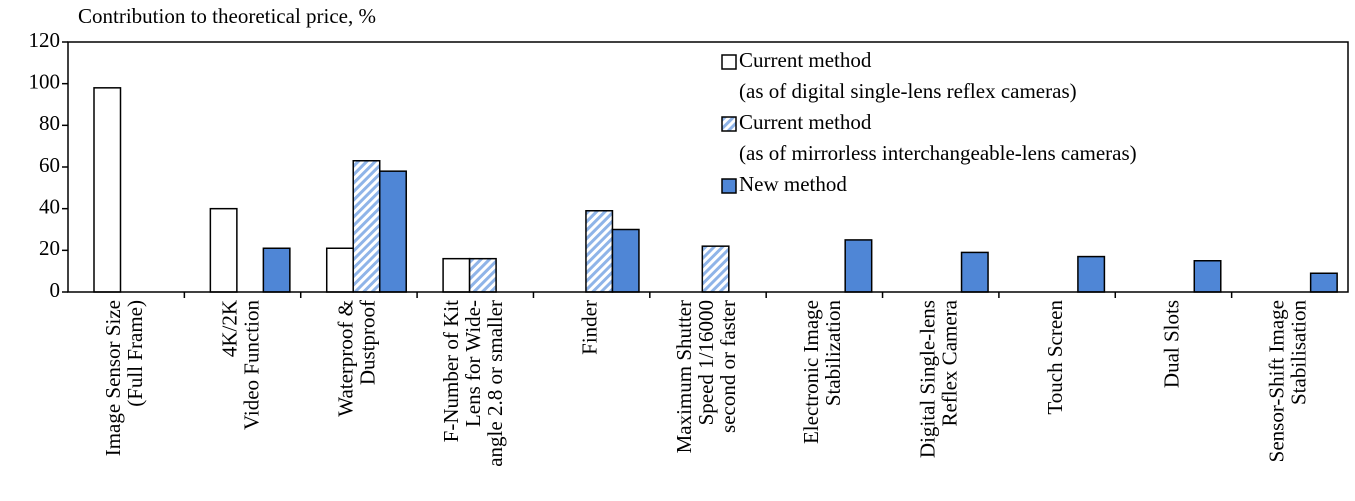  I want to click on y-tick-label: 80, so click(49, 123).